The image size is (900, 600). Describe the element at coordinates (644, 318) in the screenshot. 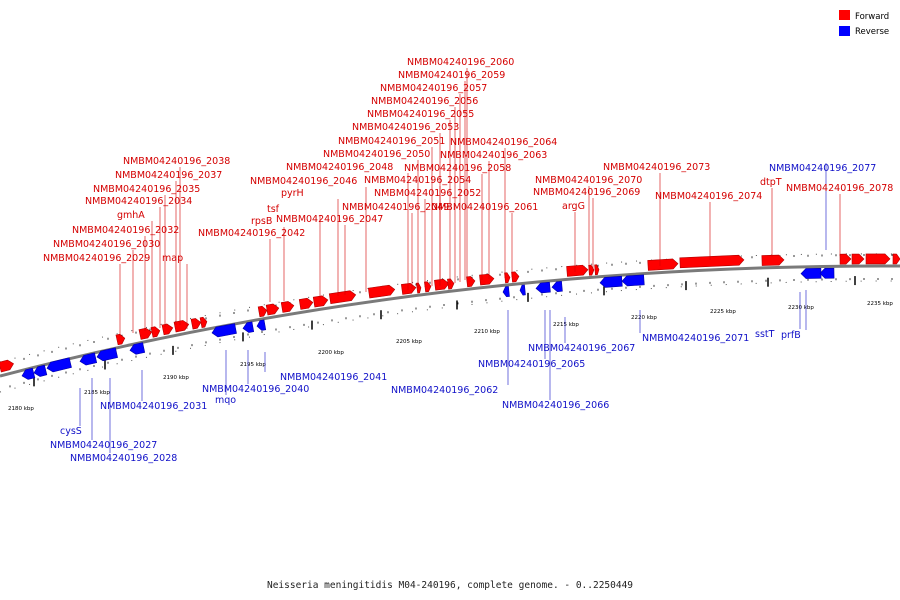

I see `scale-label: 2220 kbp` at that location.